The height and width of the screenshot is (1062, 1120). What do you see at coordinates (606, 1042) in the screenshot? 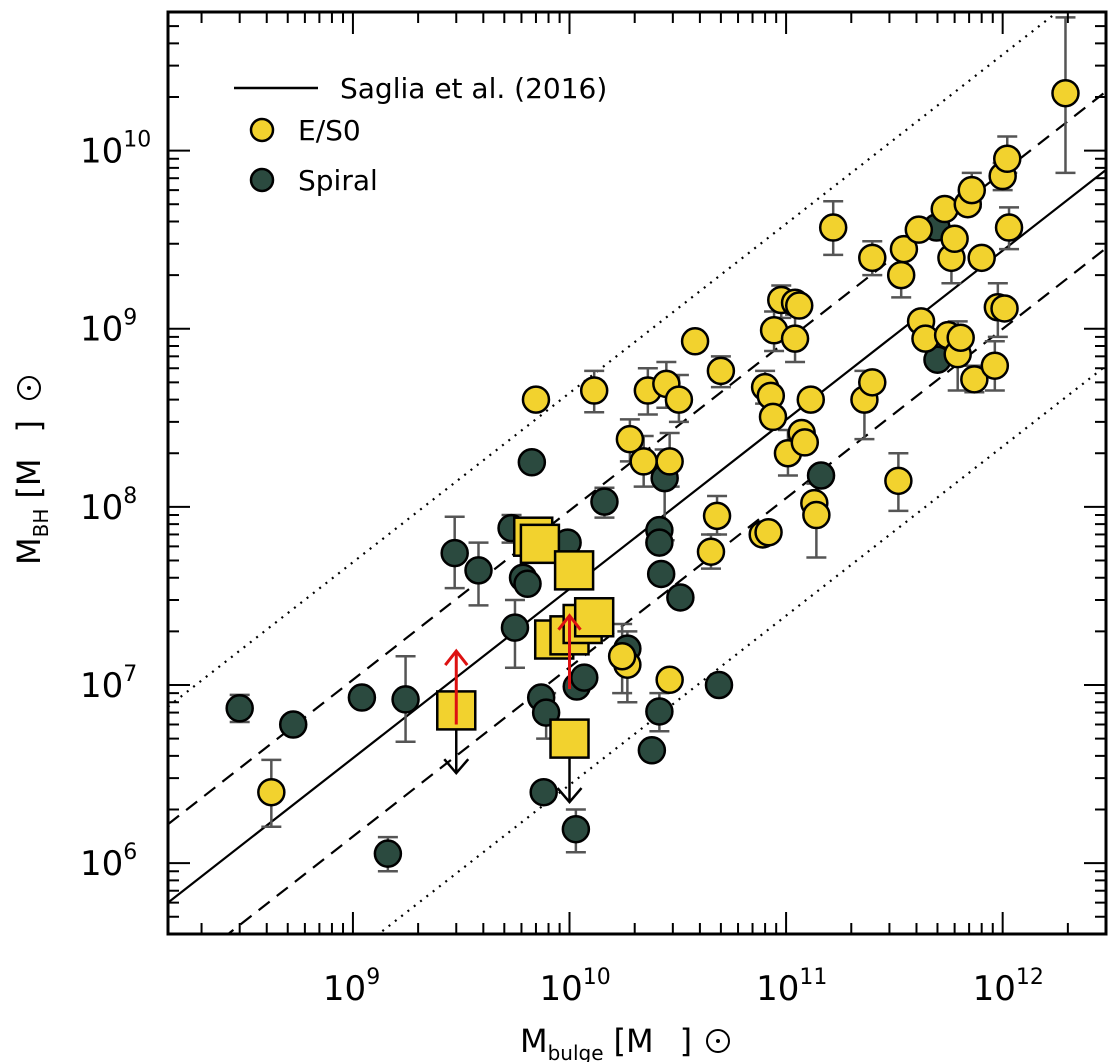
I see `x-axis-title: Mbulge [M]` at bounding box center [606, 1042].